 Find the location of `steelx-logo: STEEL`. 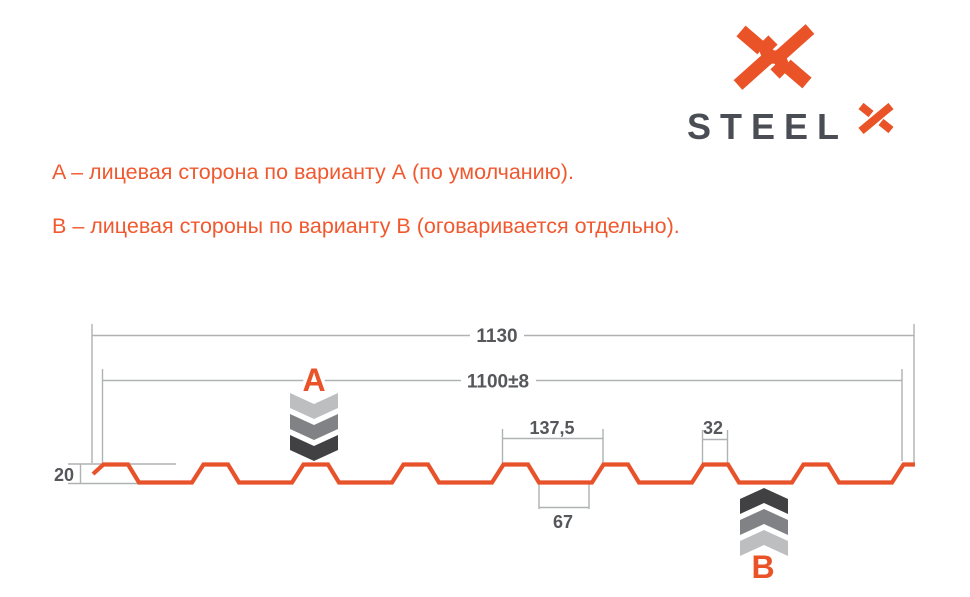

steelx-logo: STEEL is located at coordinates (795, 80).